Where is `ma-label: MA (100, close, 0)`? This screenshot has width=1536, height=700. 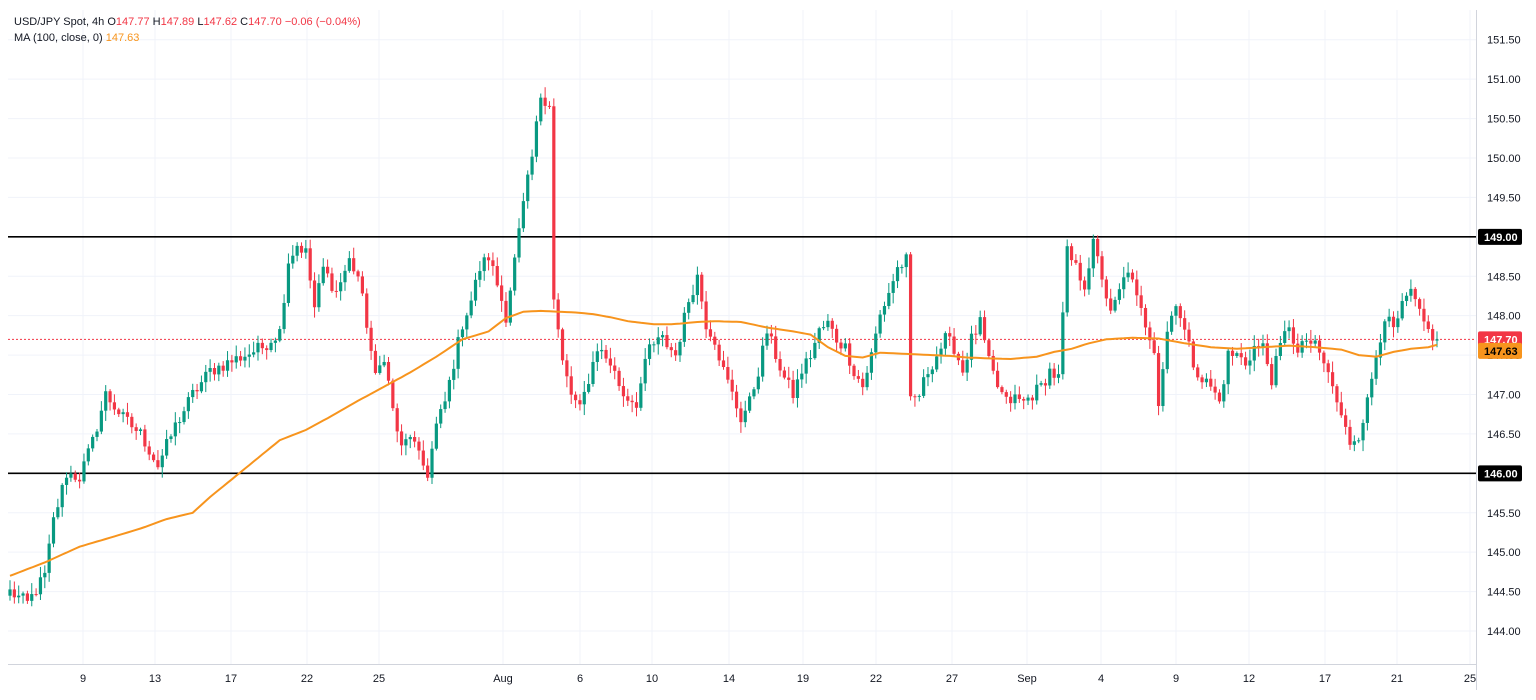 ma-label: MA (100, close, 0) is located at coordinates (58, 38).